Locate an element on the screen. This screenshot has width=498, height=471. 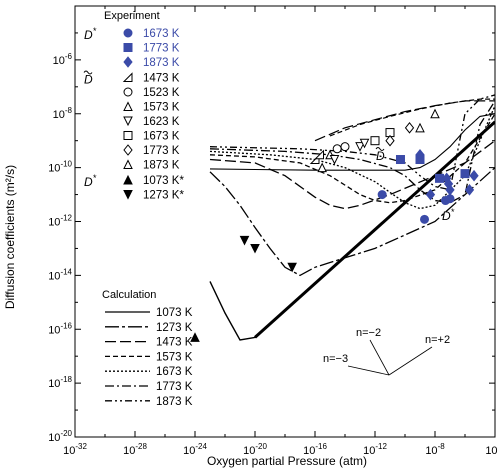
y-tick-label: 10⁻⁸ is located at coordinates (63, 113).